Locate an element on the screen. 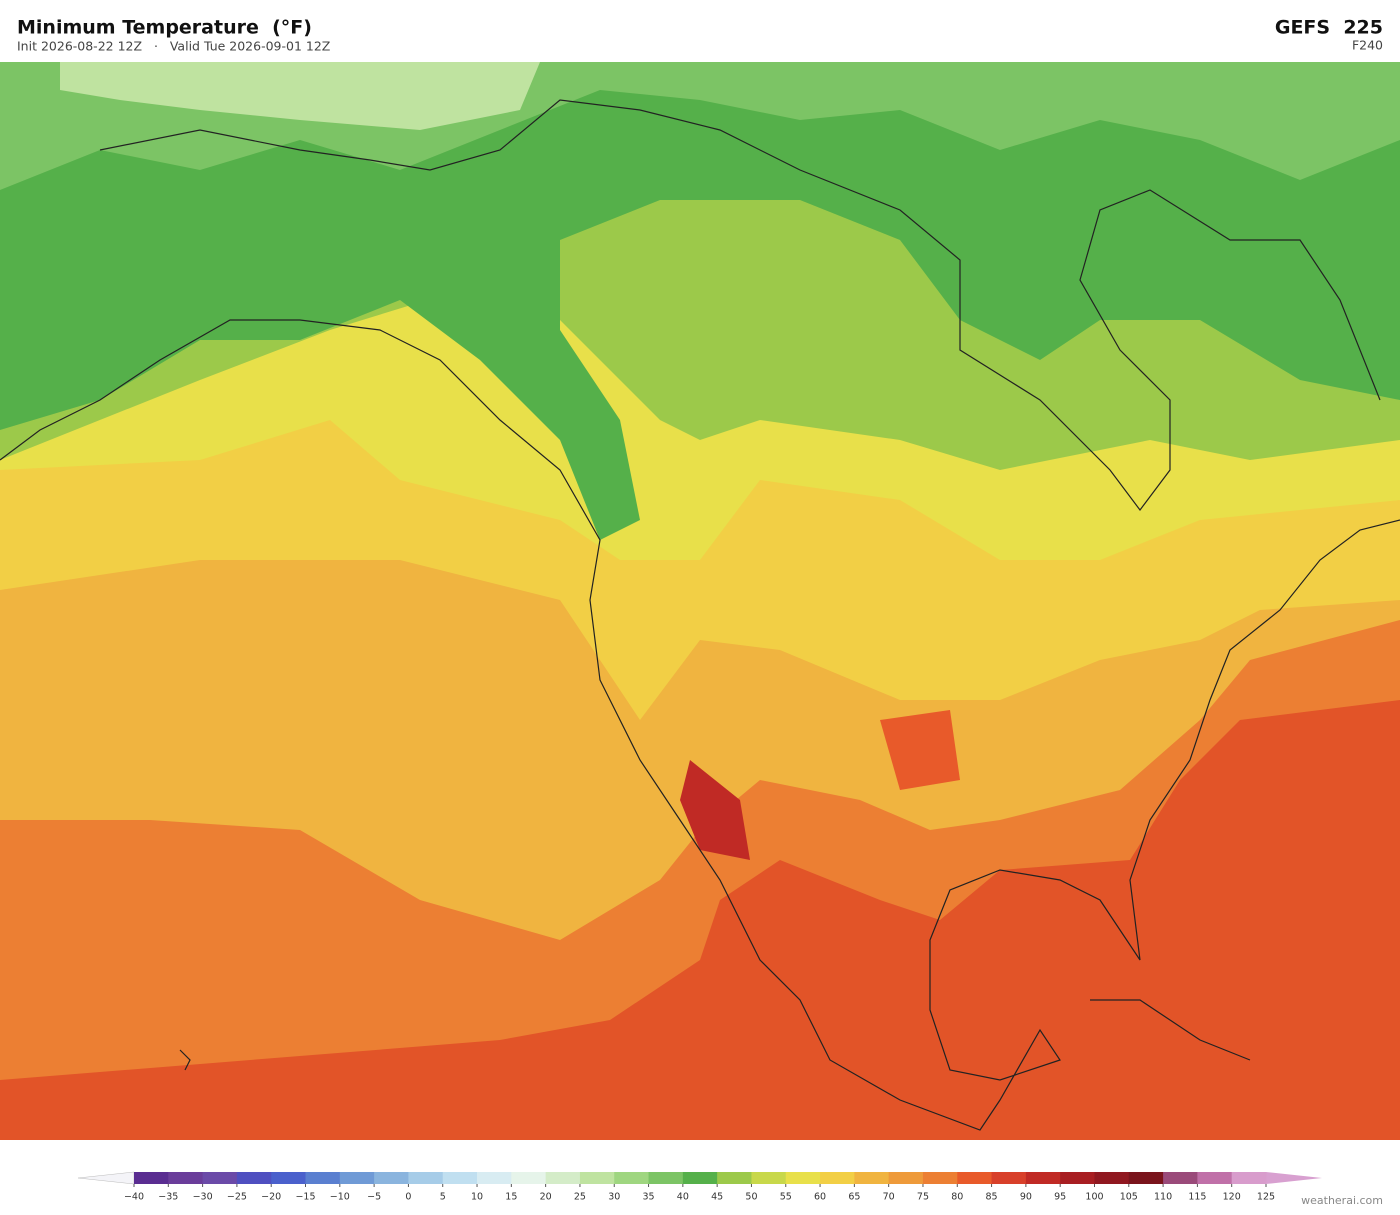 This screenshot has height=1215, width=1400. colorbar-tick-label: 95 is located at coordinates (1060, 1197).